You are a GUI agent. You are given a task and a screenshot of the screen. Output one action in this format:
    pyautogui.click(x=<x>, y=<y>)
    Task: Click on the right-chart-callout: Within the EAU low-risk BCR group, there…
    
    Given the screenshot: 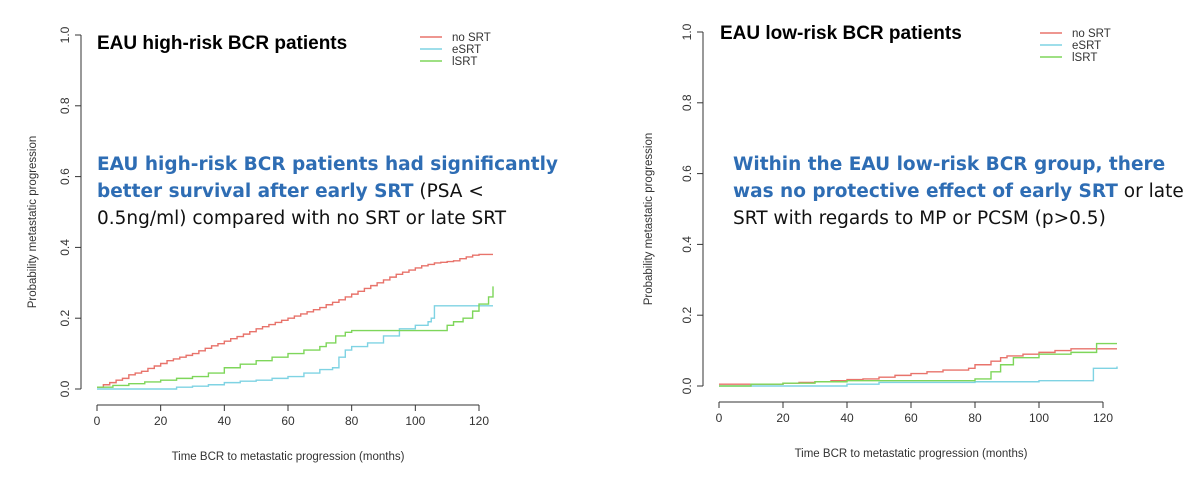 What is the action you would take?
    pyautogui.click(x=960, y=191)
    